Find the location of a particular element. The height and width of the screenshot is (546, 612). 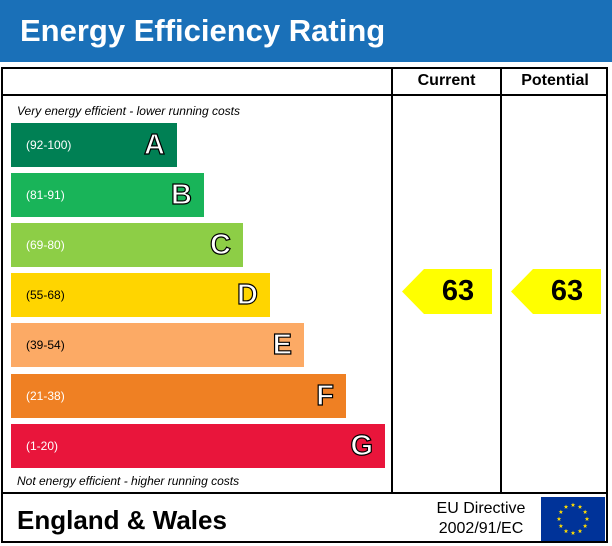

column-header-current: Current is located at coordinates (446, 80).